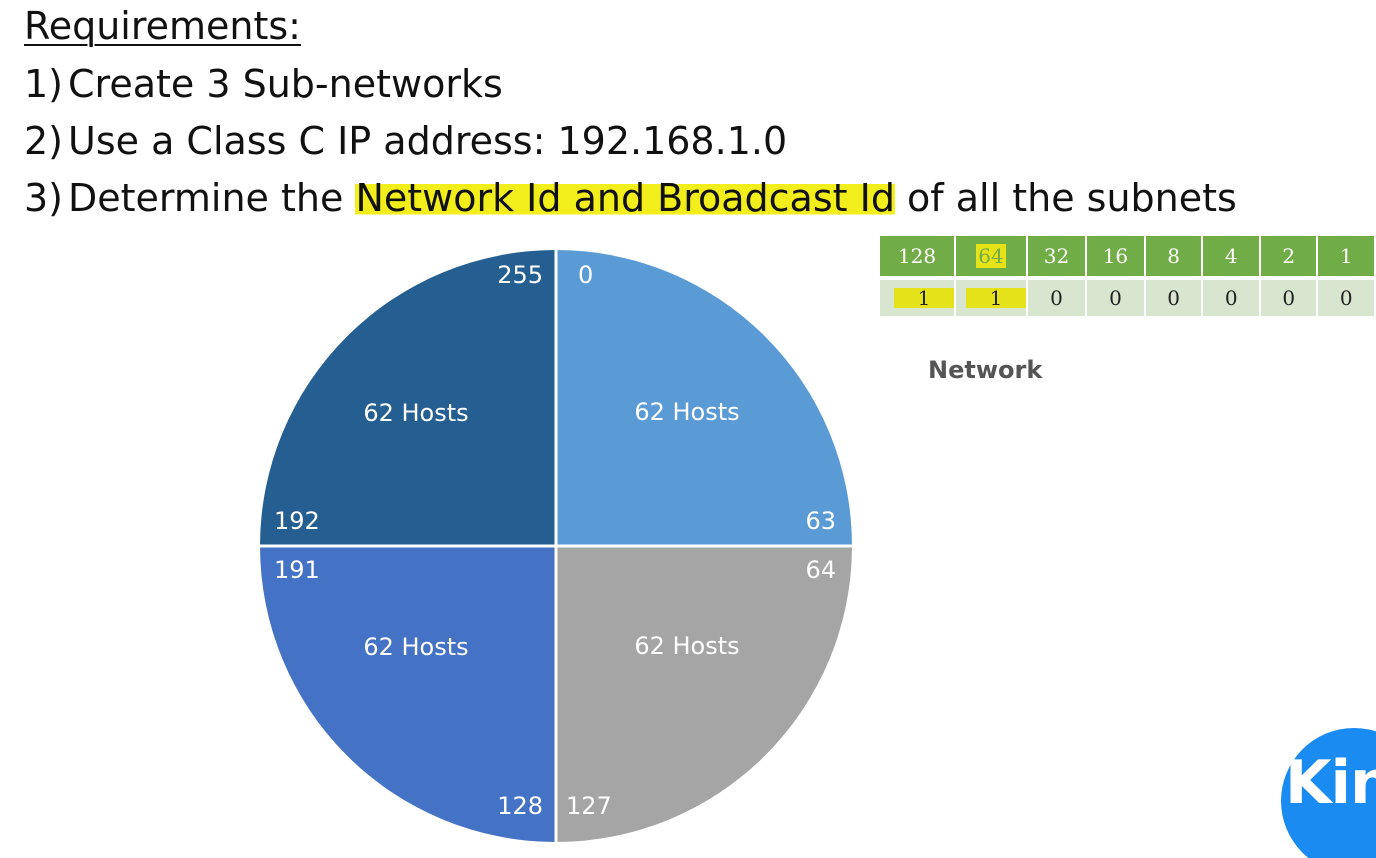 Image resolution: width=1376 pixels, height=858 pixels. I want to click on pie-label-end-127: 127, so click(589, 806).